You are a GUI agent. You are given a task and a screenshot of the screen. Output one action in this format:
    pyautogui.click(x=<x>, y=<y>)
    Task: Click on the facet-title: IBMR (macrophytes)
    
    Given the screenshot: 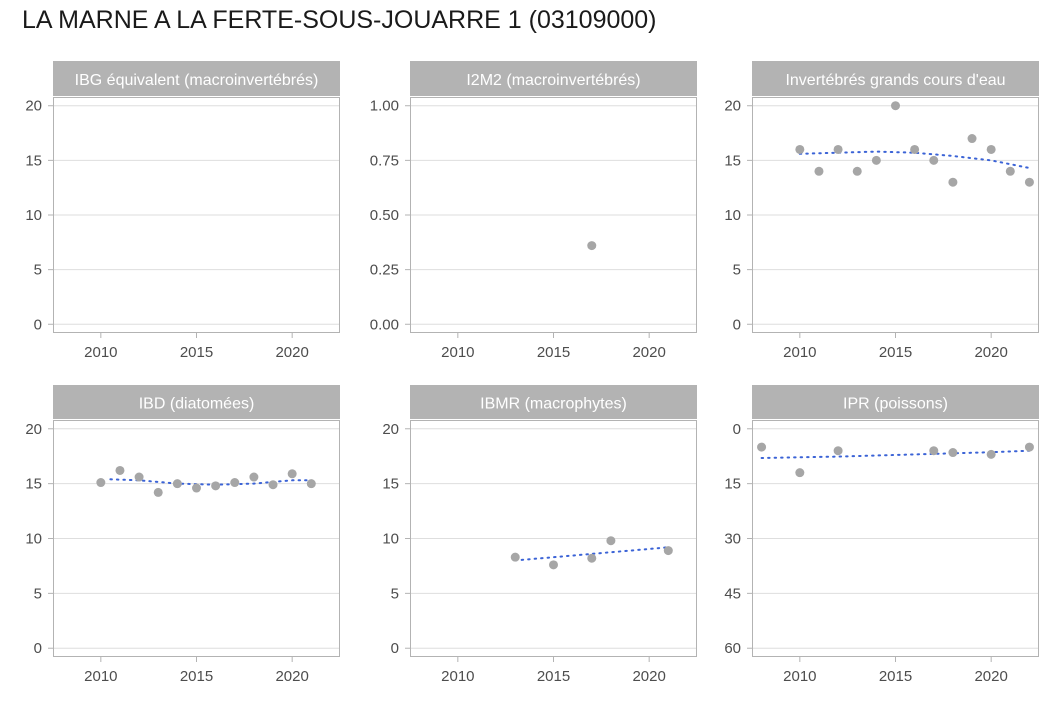 What is the action you would take?
    pyautogui.click(x=553, y=404)
    